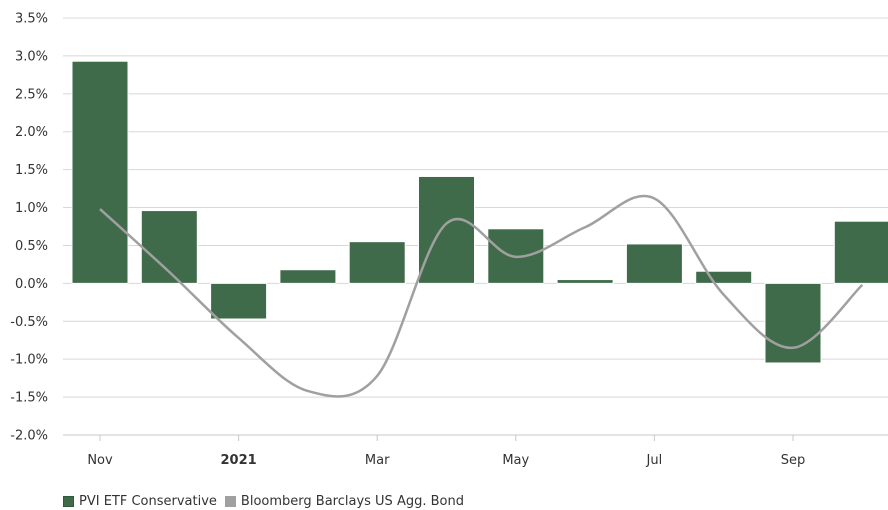 Image resolution: width=888 pixels, height=510 pixels. Describe the element at coordinates (31, 132) in the screenshot. I see `y-tick-label: 2.0%` at that location.